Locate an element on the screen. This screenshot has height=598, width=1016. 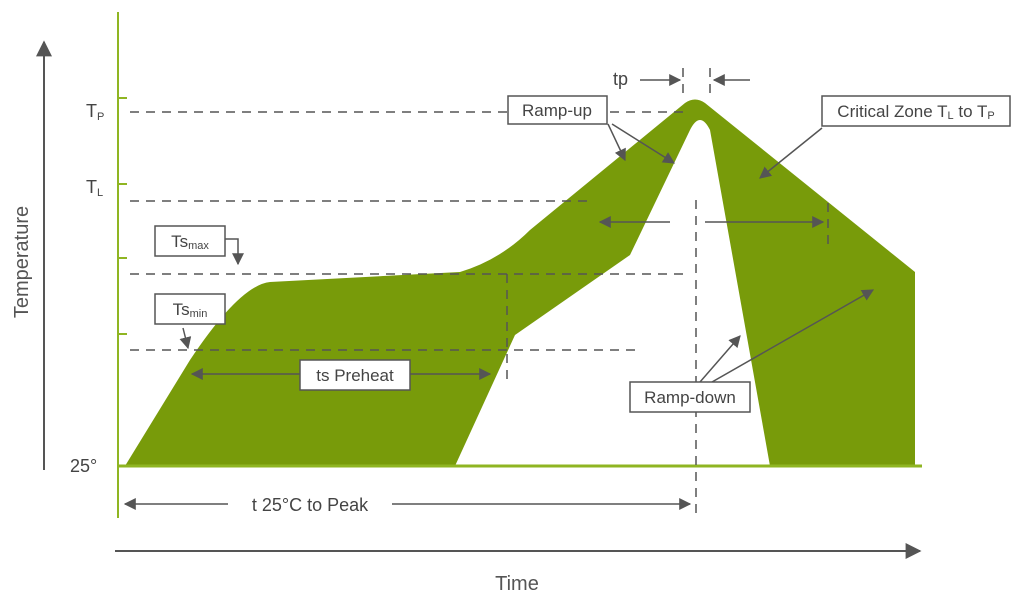
ts-min-label: Tsmin is located at coordinates (190, 310).